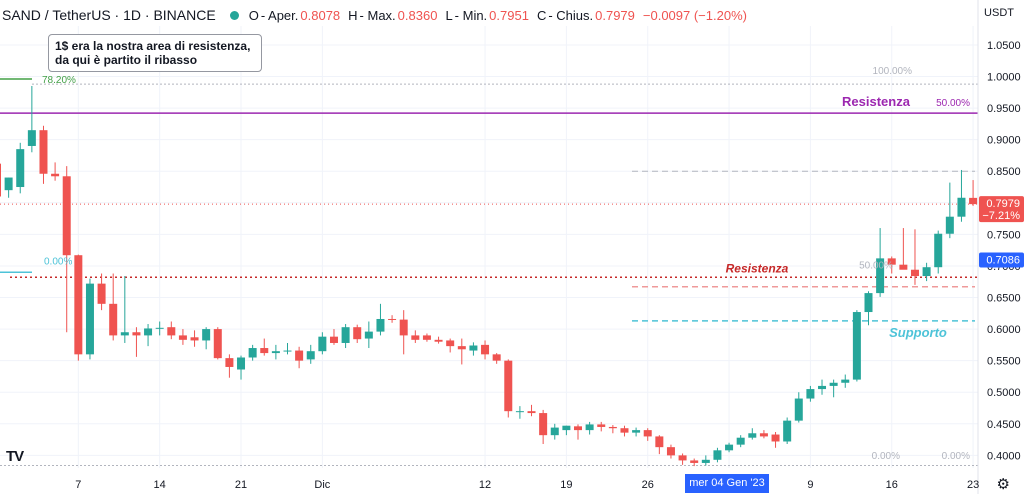 Image resolution: width=1024 pixels, height=494 pixels. I want to click on y-tick-label: 0.6000, so click(1004, 330).